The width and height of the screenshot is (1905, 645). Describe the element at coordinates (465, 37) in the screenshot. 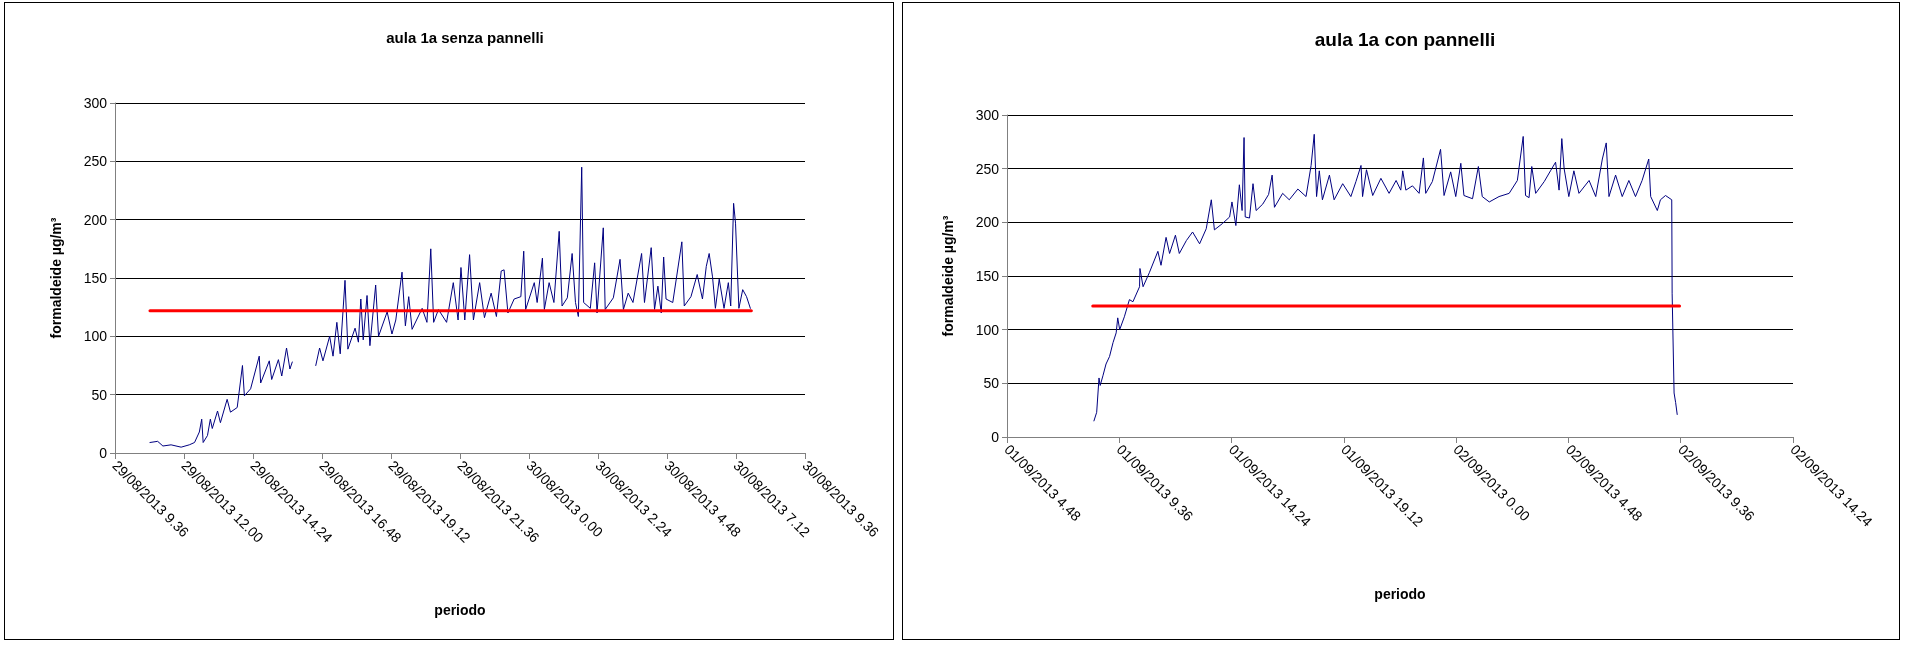

I see `chart-title: aula 1a senza pannelli` at that location.